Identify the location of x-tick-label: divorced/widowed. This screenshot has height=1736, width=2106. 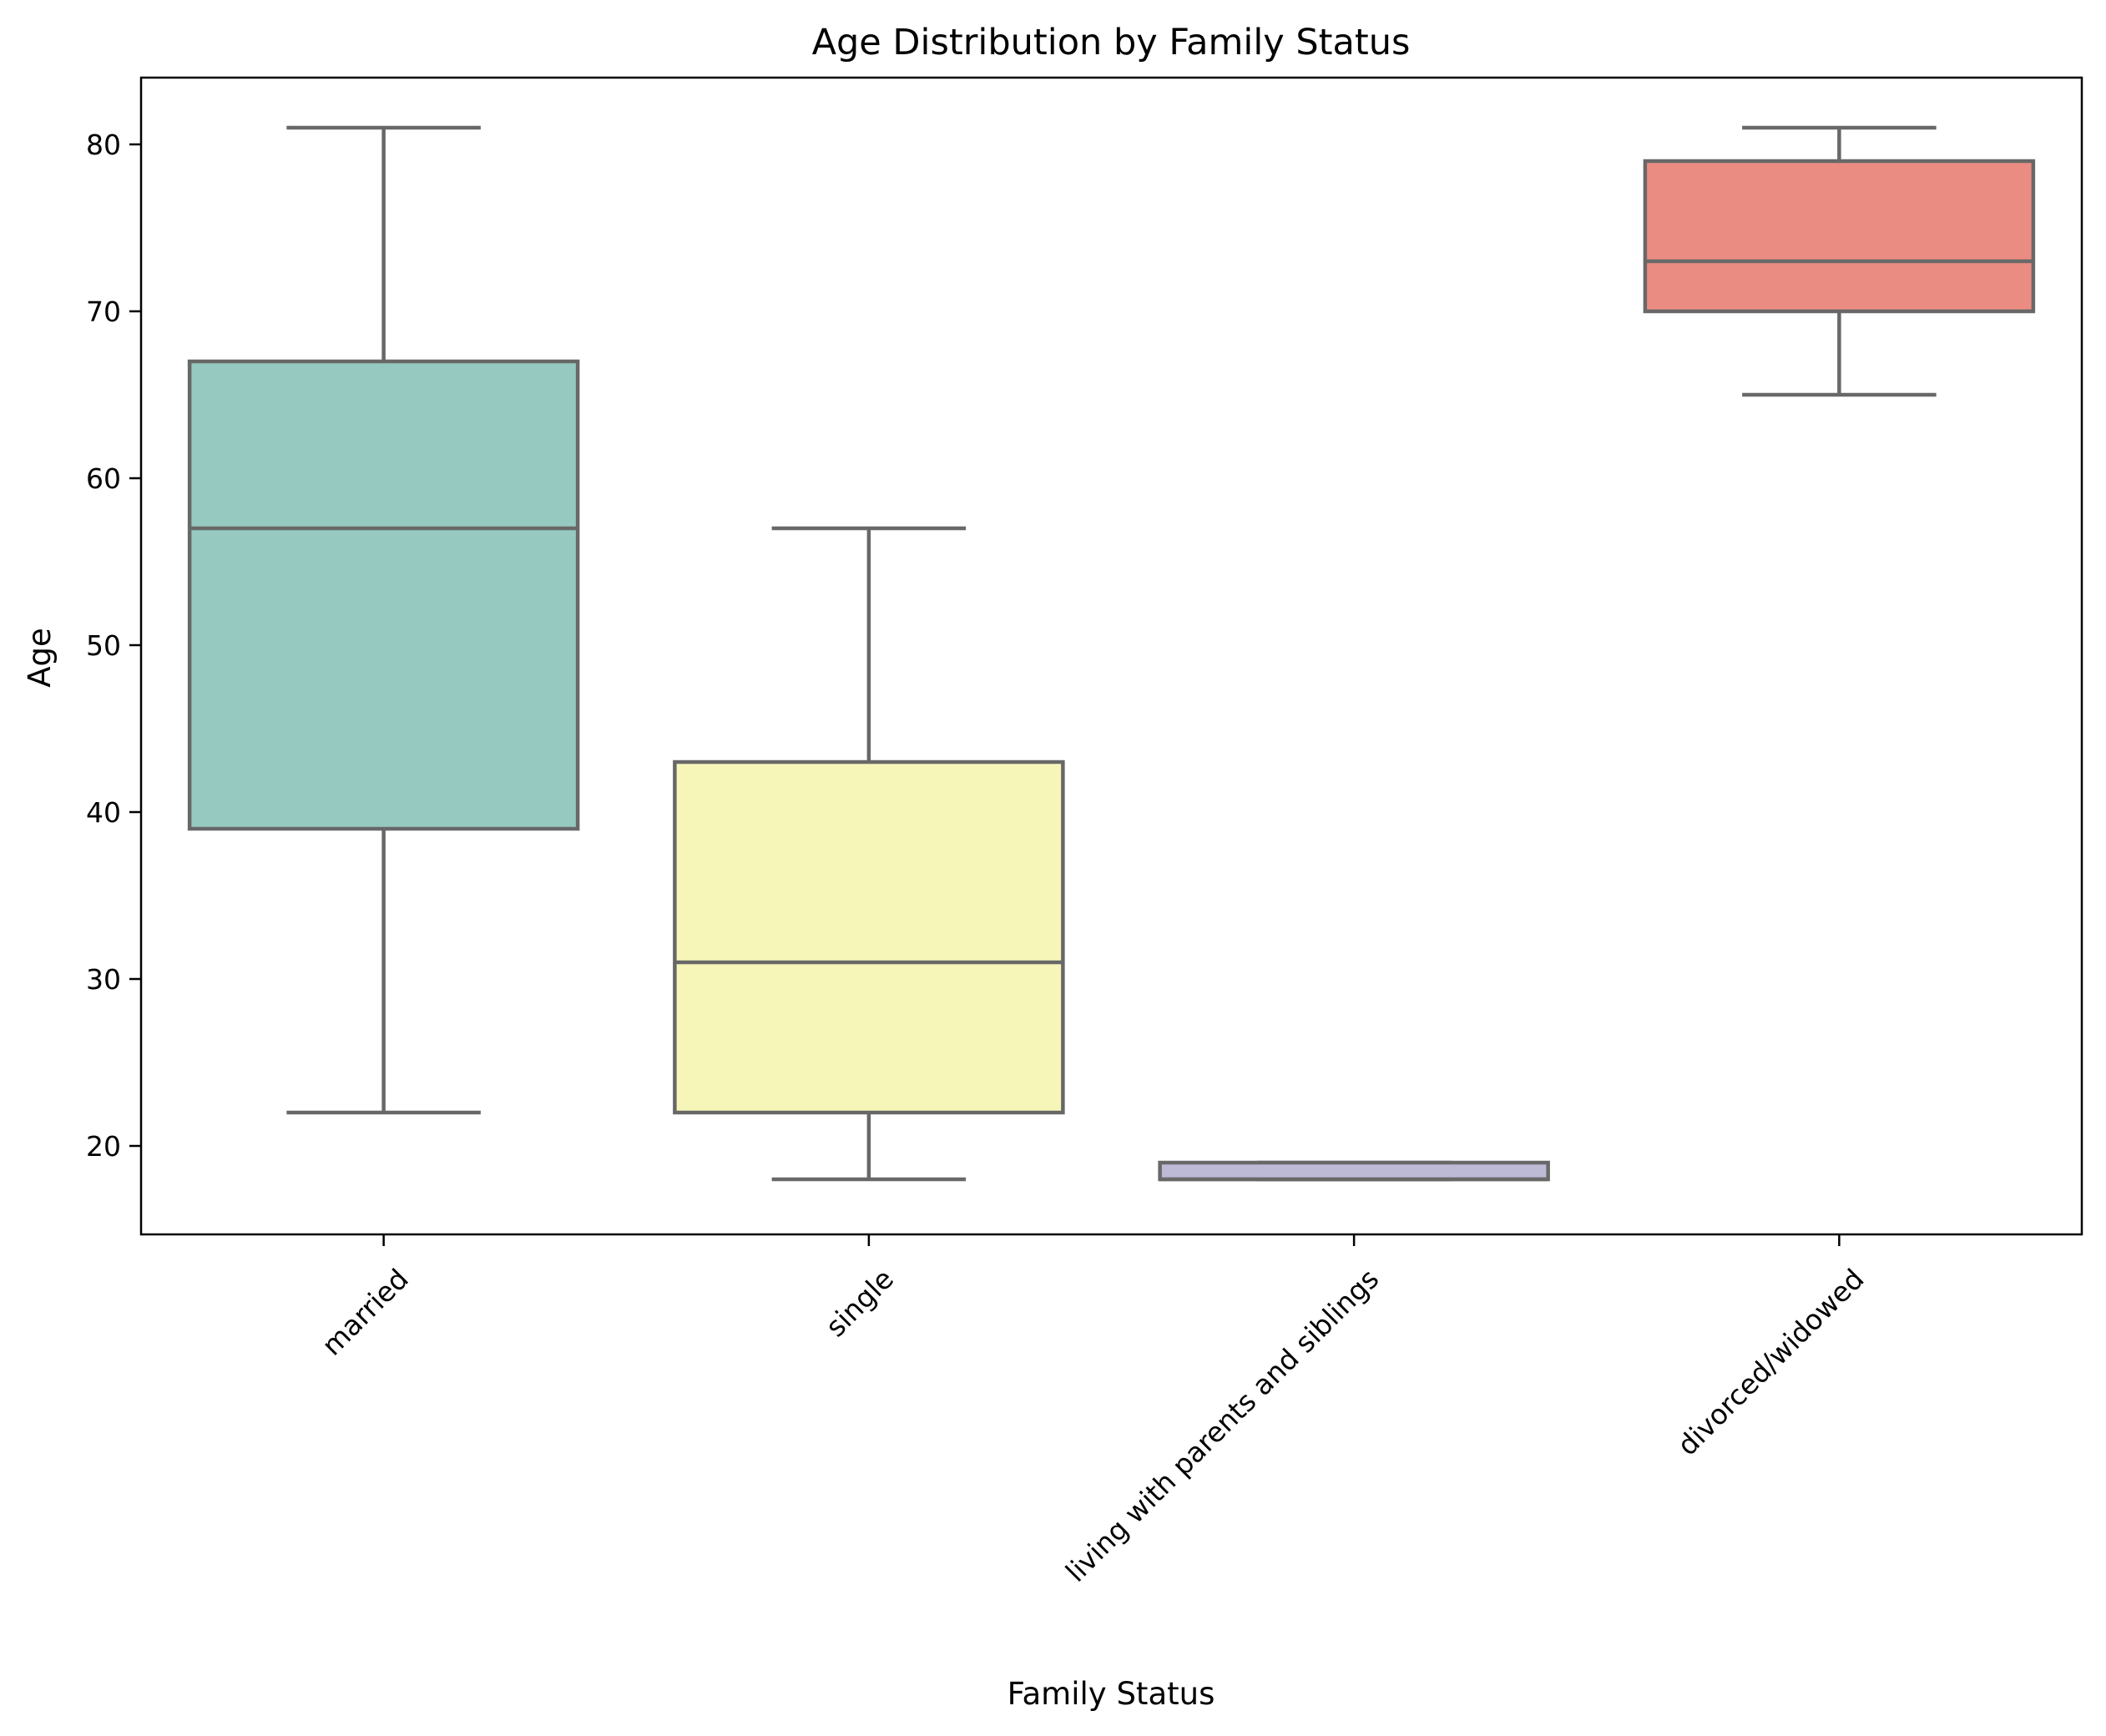
(1771, 1362).